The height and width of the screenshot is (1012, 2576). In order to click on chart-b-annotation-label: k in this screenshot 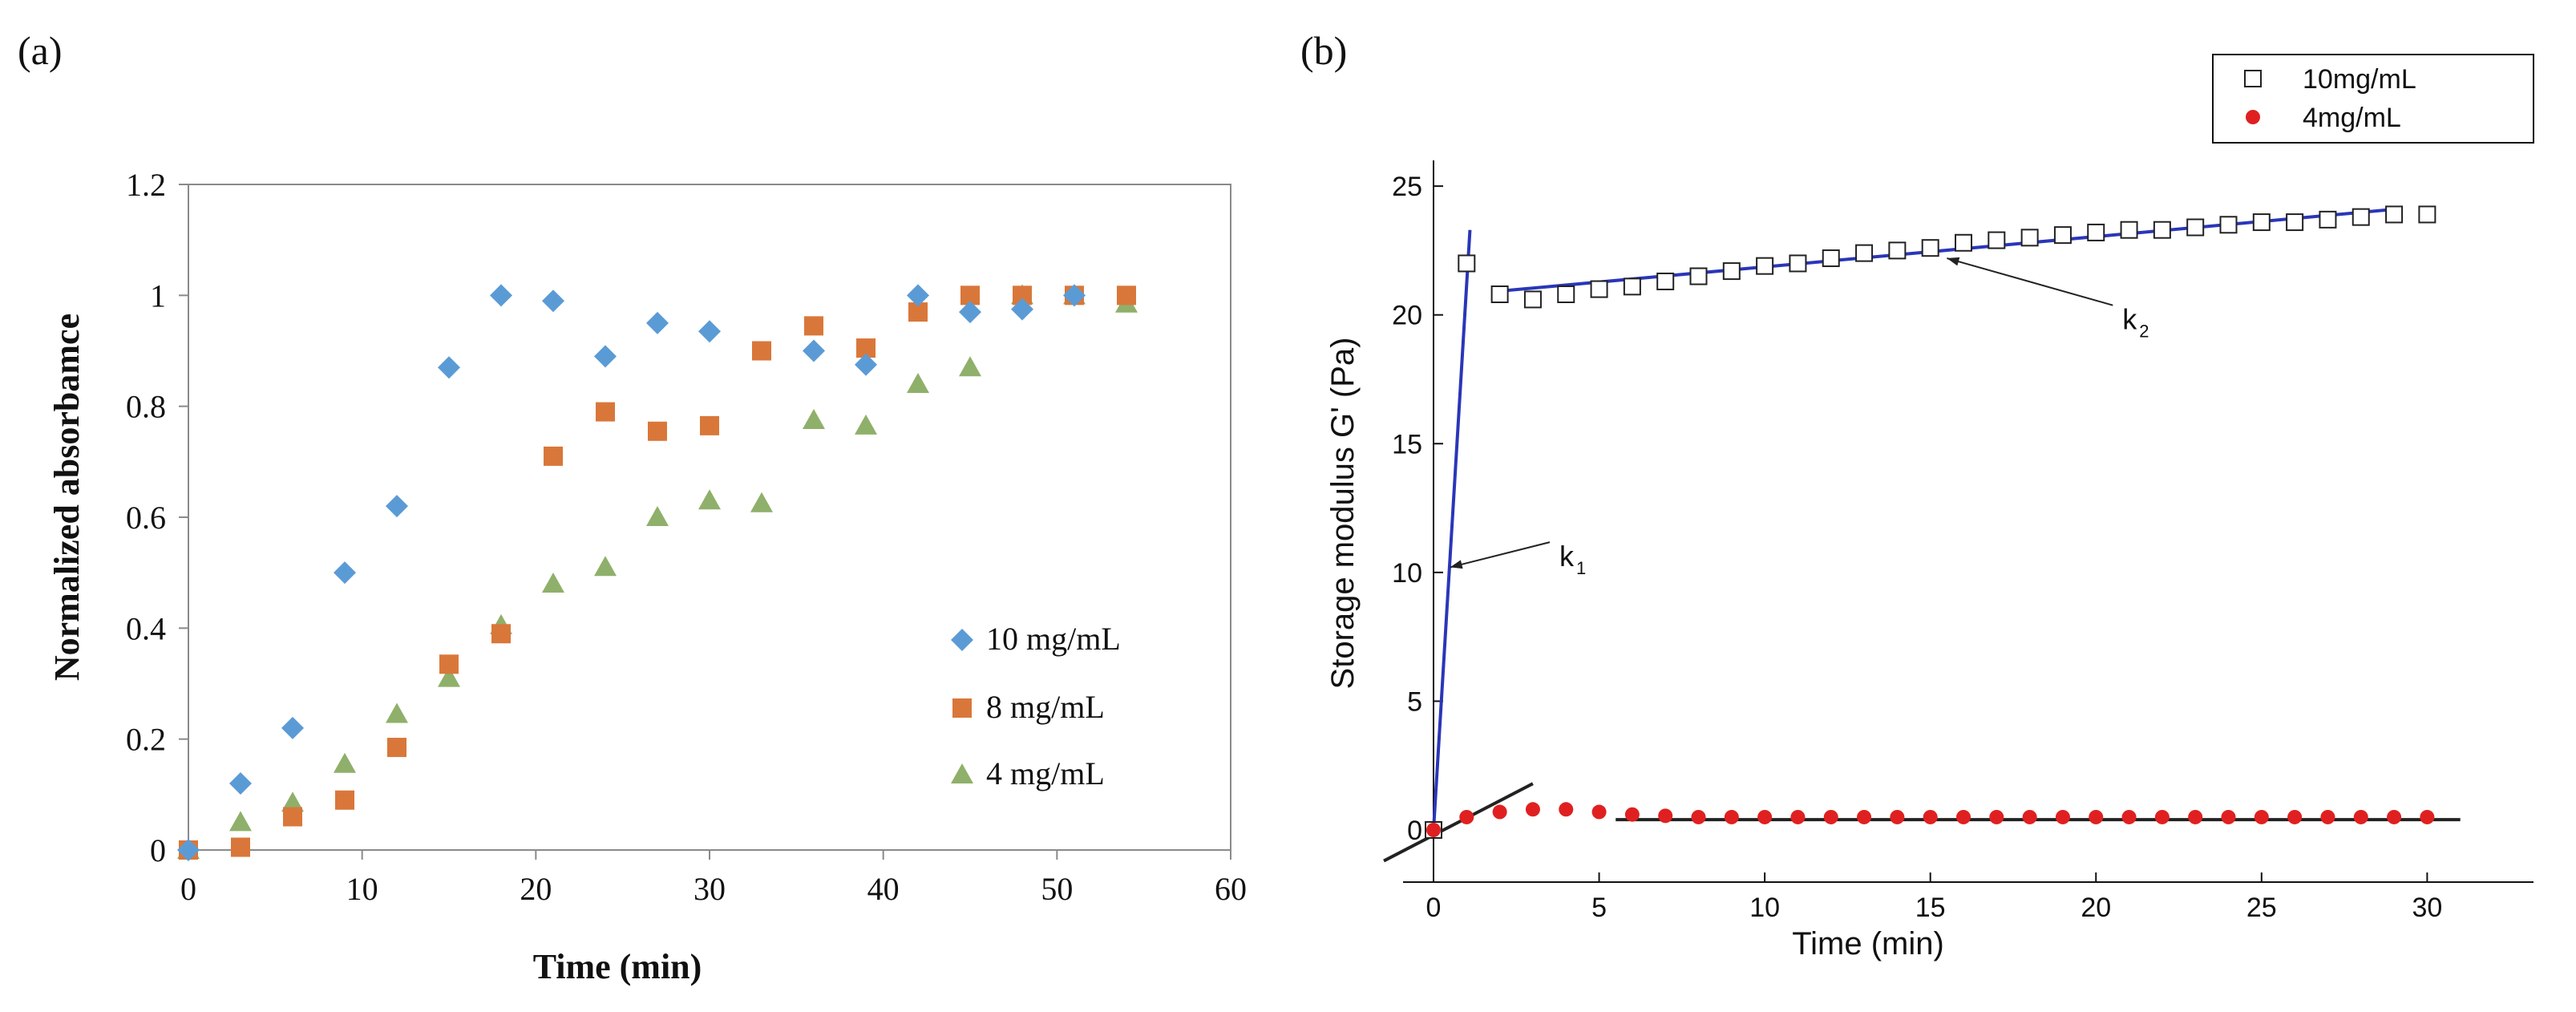, I will do `click(1567, 556)`.